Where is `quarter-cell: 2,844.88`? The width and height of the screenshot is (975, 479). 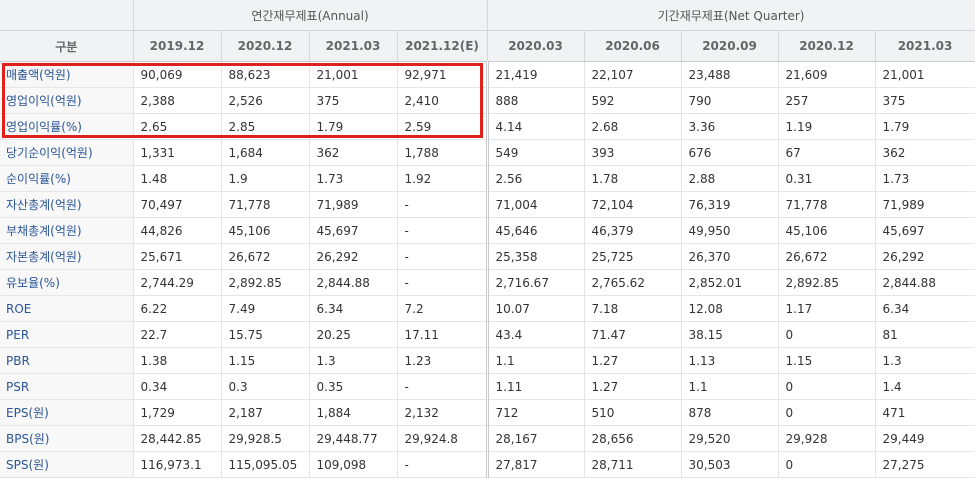 quarter-cell: 2,844.88 is located at coordinates (925, 282).